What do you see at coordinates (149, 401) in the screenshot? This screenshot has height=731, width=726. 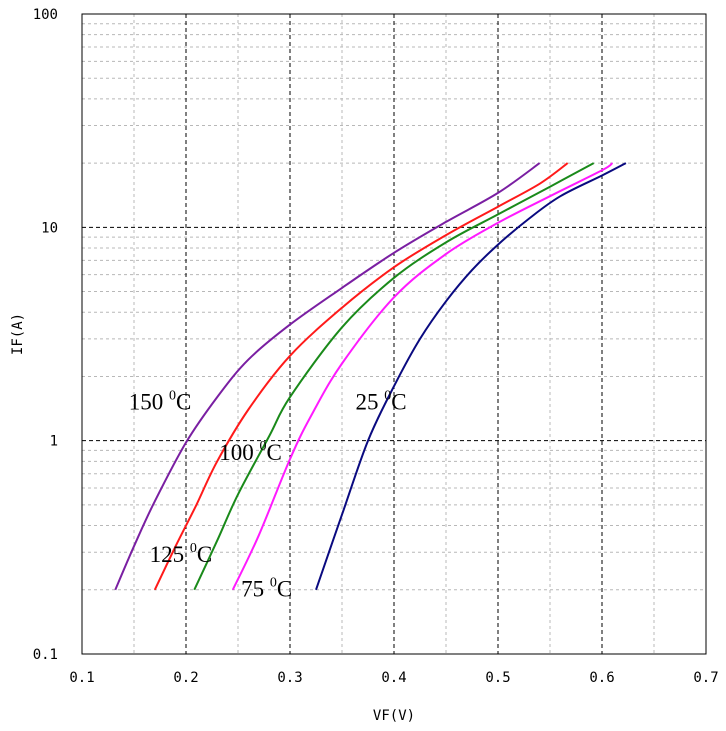 I see `curve-label-value: 150` at bounding box center [149, 401].